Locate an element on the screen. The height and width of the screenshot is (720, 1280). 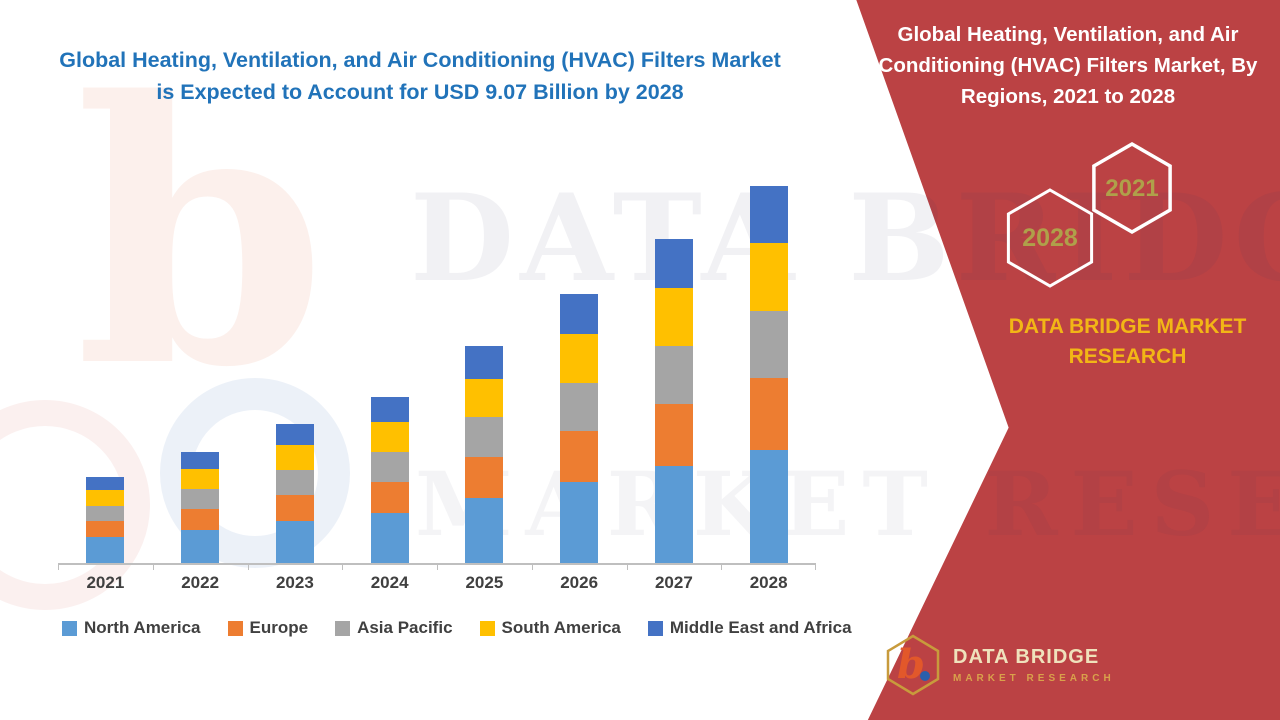
segment-south-america-2024 is located at coordinates (389, 437).